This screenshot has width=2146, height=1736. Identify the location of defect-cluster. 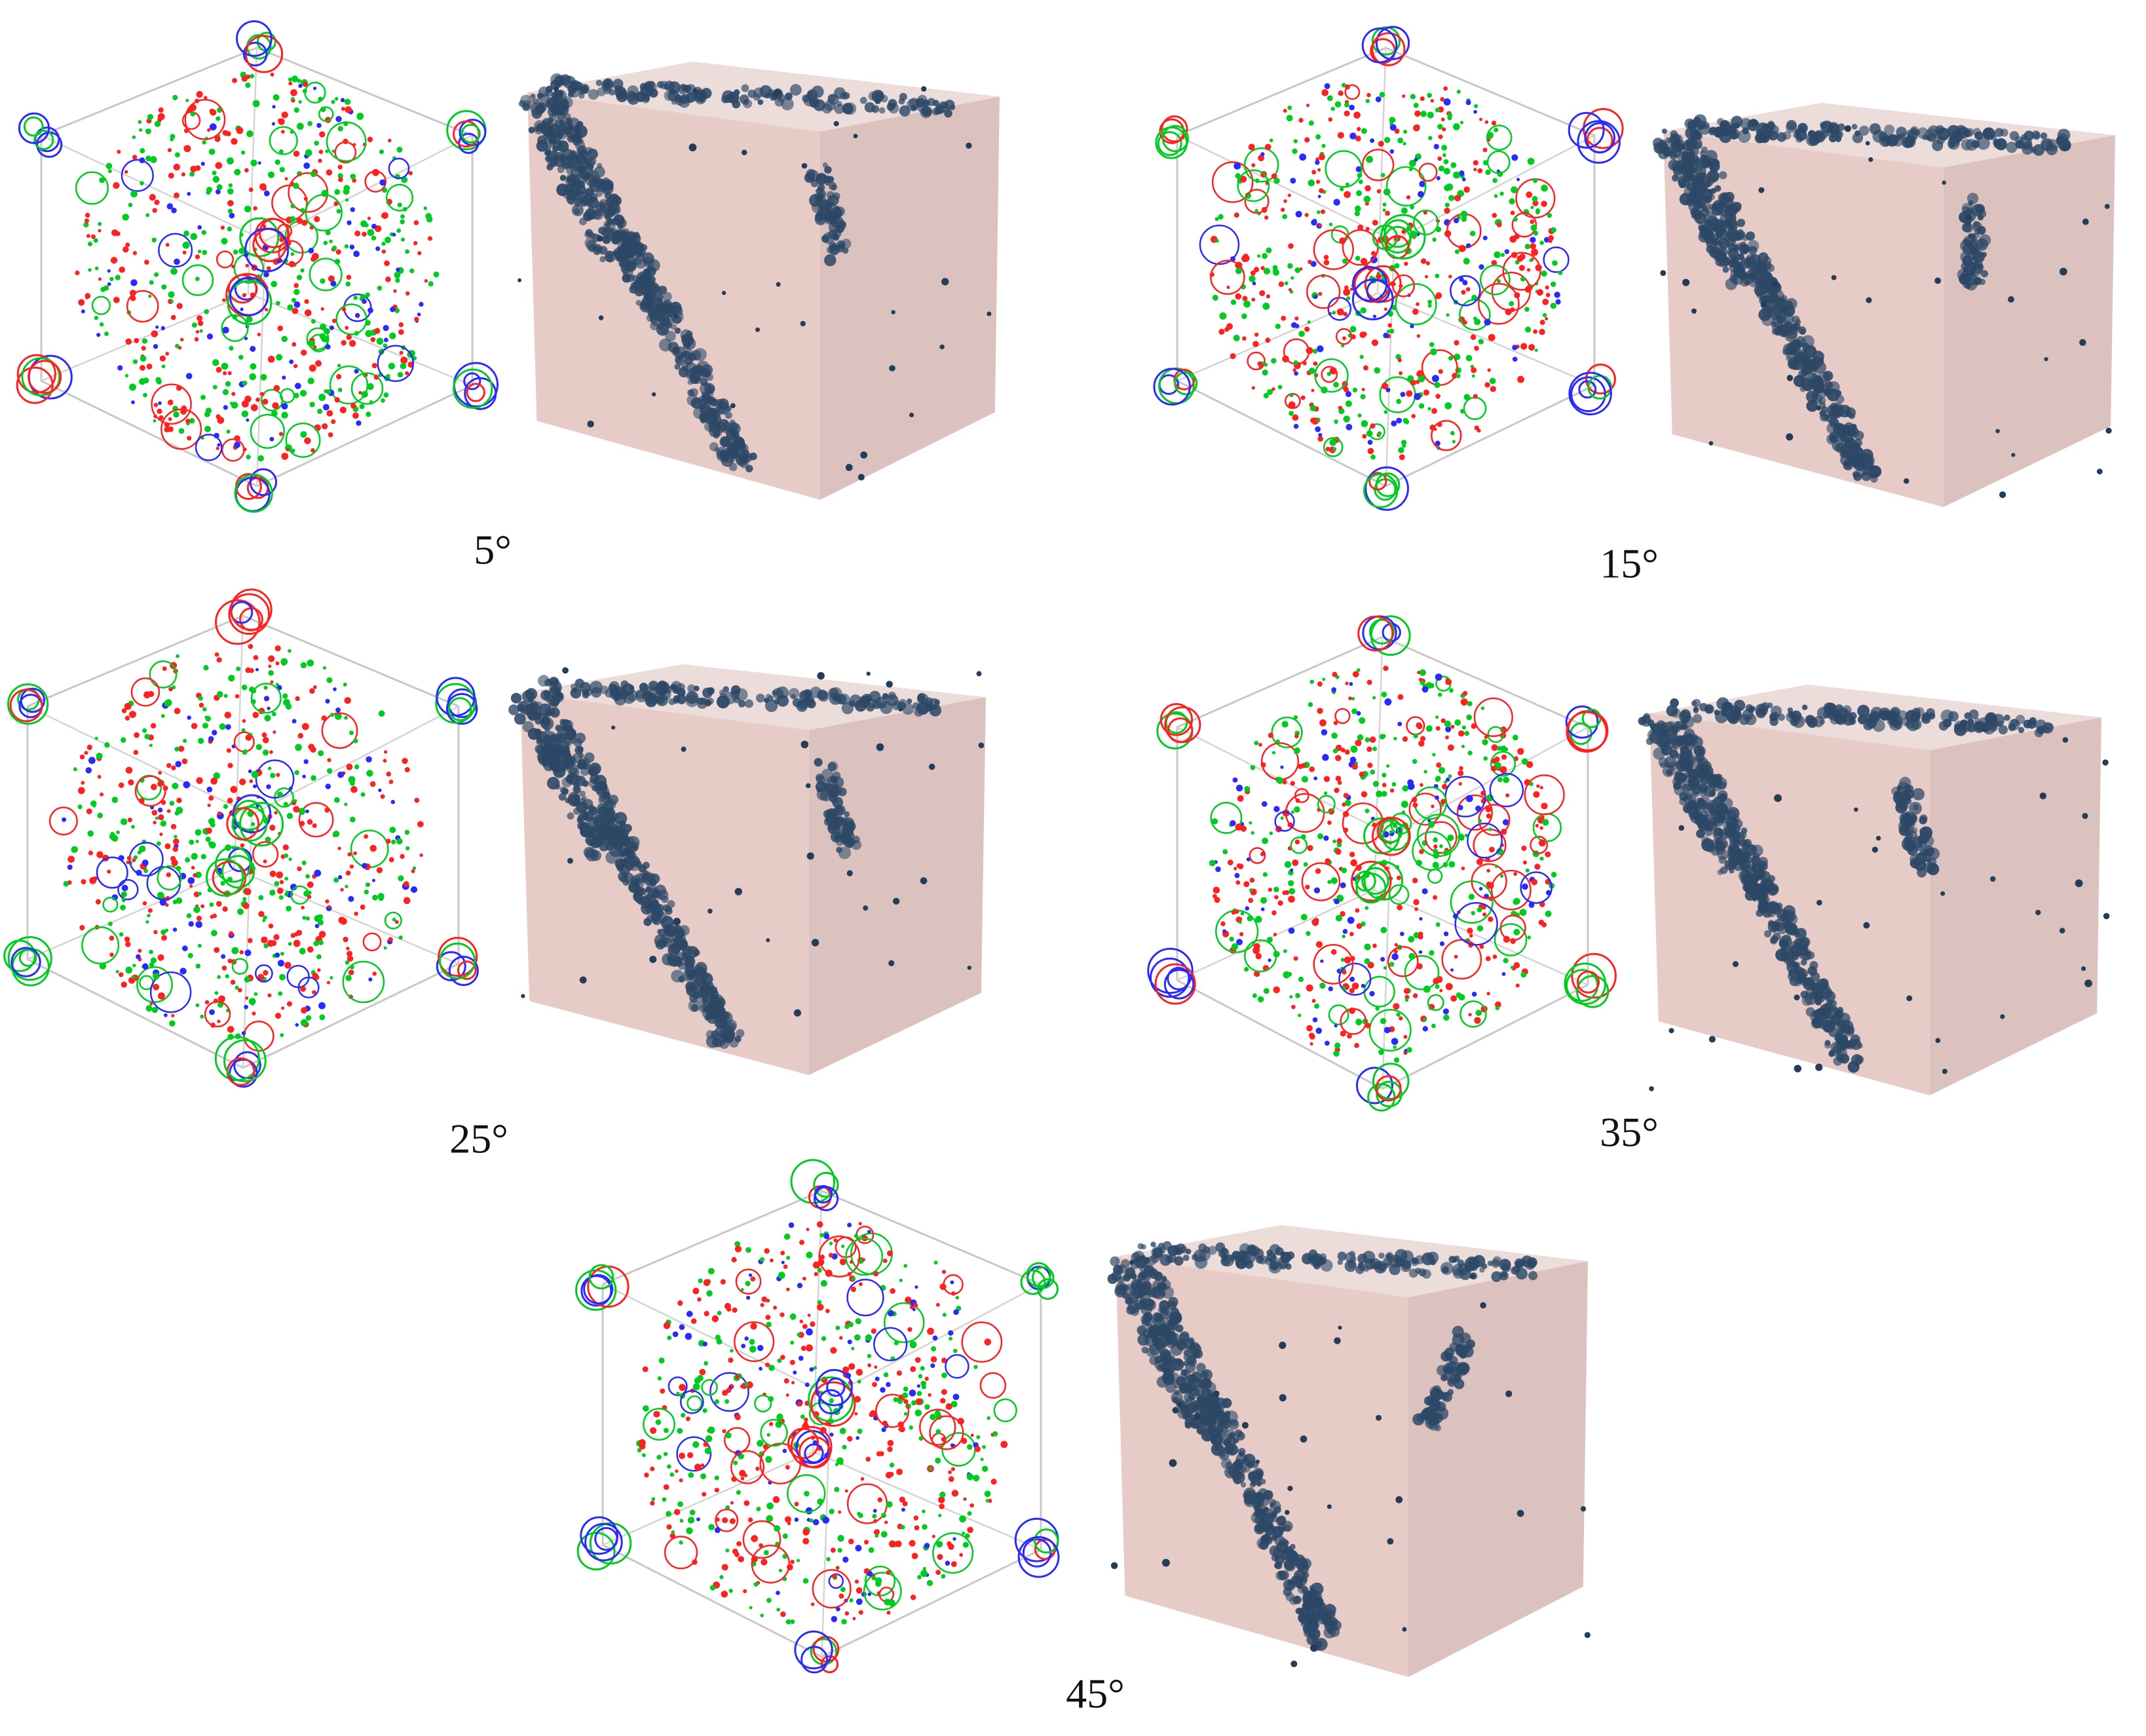
(1169, 144).